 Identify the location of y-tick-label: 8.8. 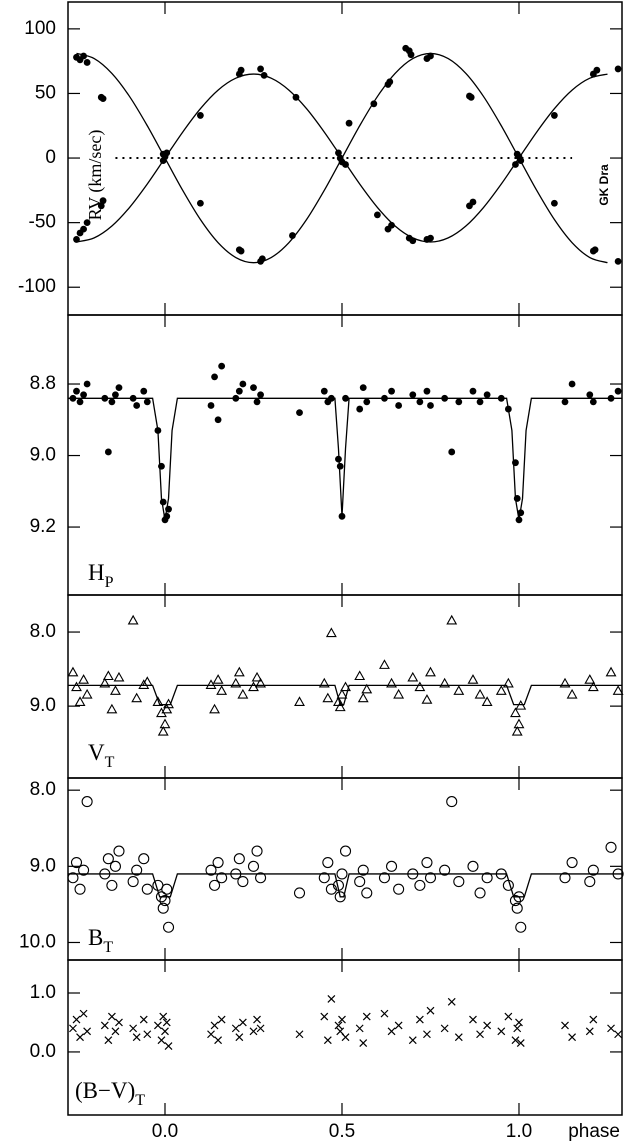
(43, 383).